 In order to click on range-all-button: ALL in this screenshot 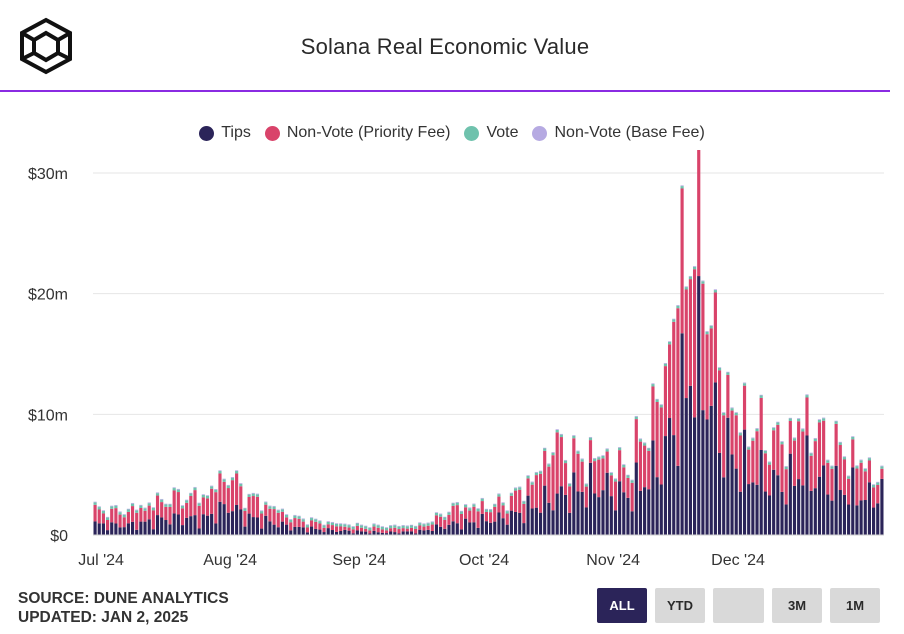, I will do `click(622, 605)`.